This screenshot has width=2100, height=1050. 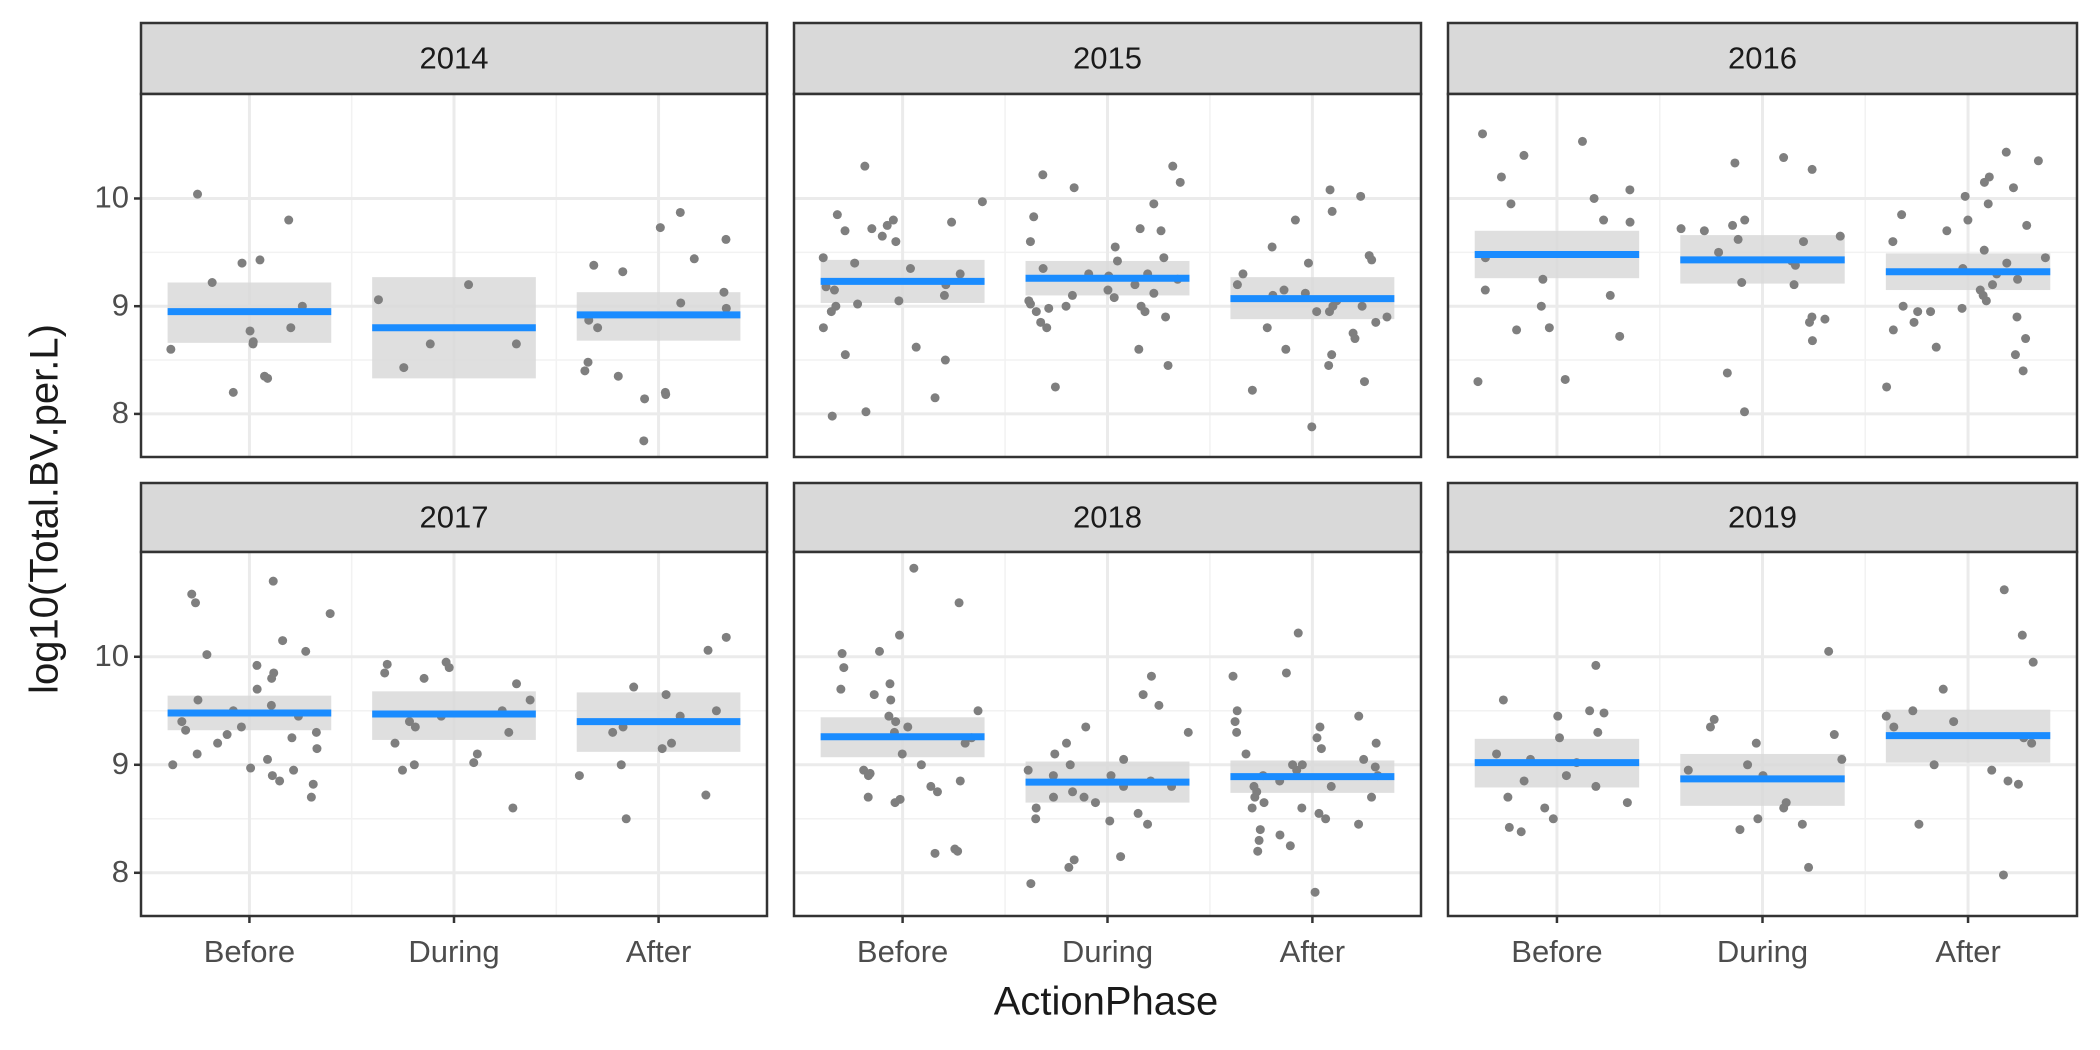 What do you see at coordinates (1107, 275) in the screenshot?
I see `panel-border` at bounding box center [1107, 275].